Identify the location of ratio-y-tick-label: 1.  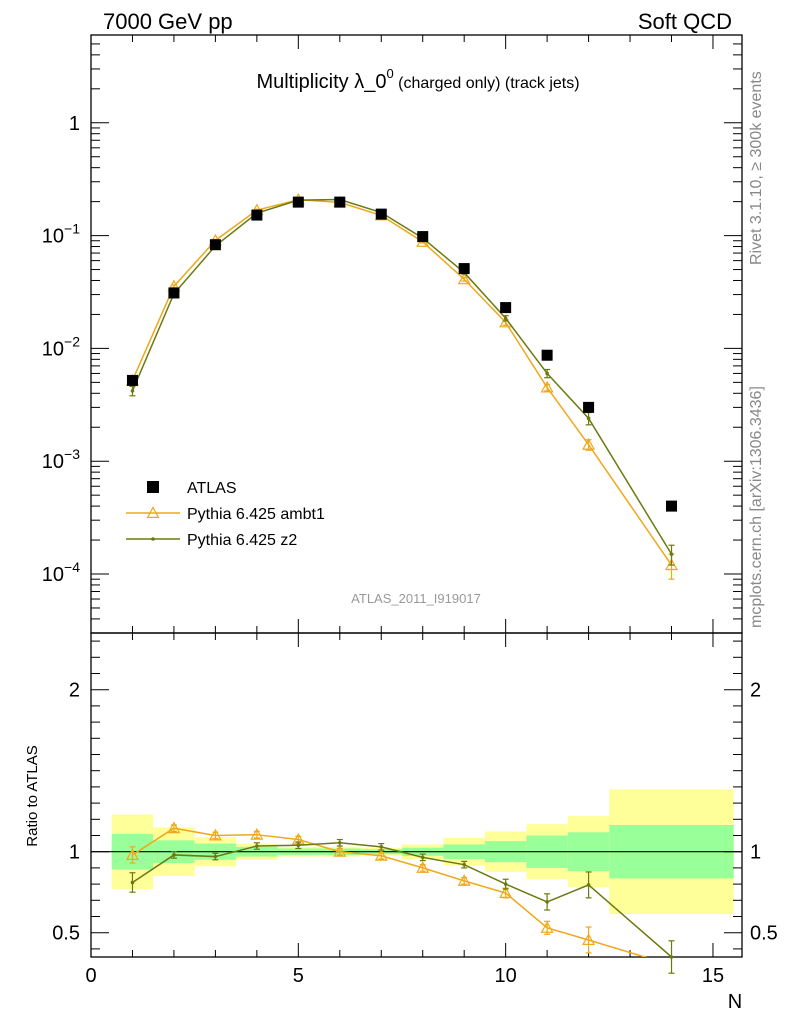
(74, 853).